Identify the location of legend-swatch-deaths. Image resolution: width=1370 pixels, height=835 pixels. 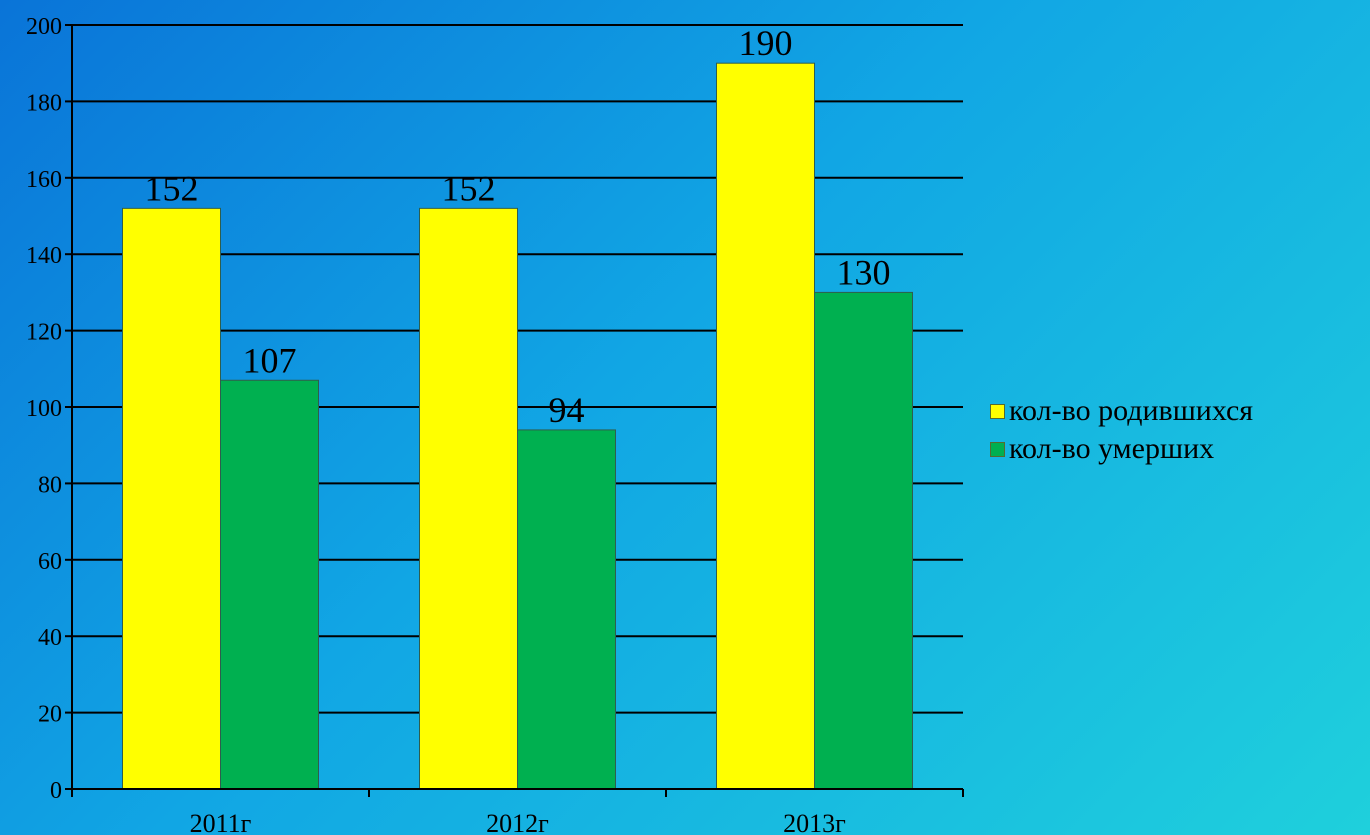
(997, 449).